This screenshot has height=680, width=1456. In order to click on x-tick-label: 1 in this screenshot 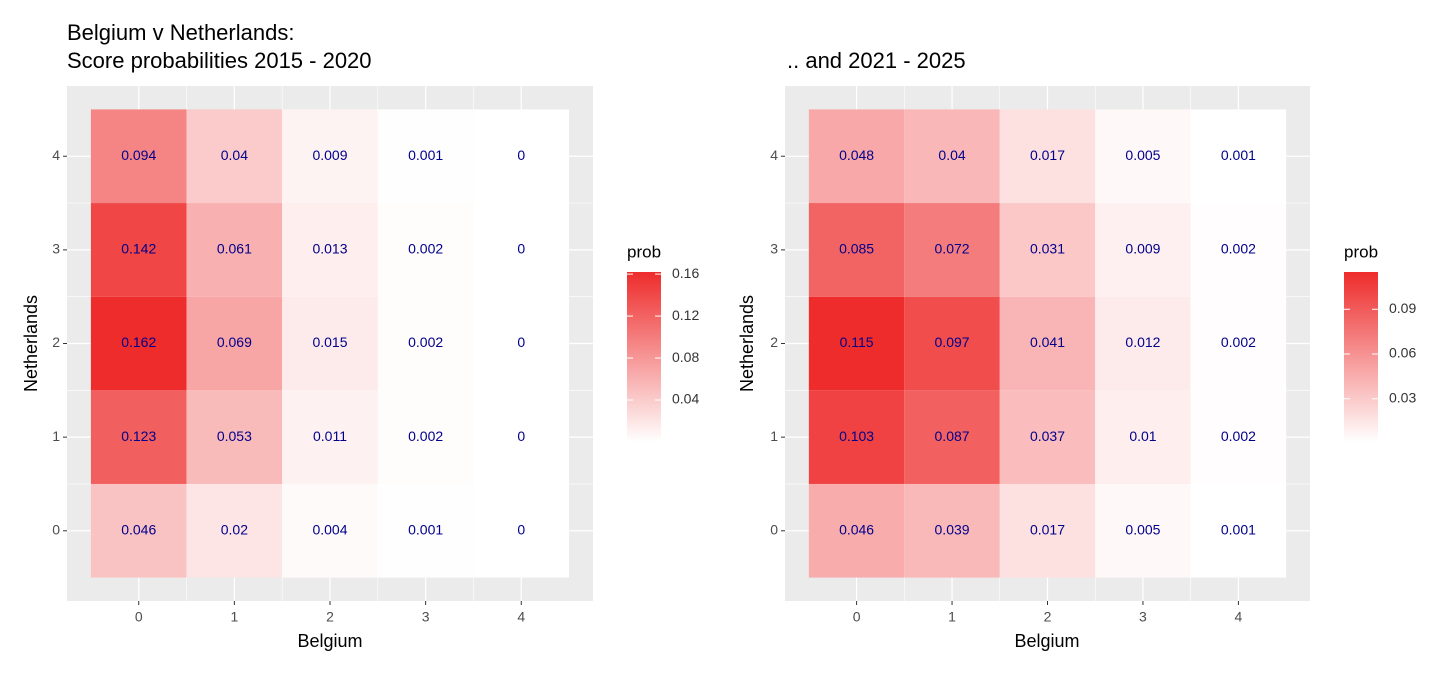, I will do `click(952, 617)`.